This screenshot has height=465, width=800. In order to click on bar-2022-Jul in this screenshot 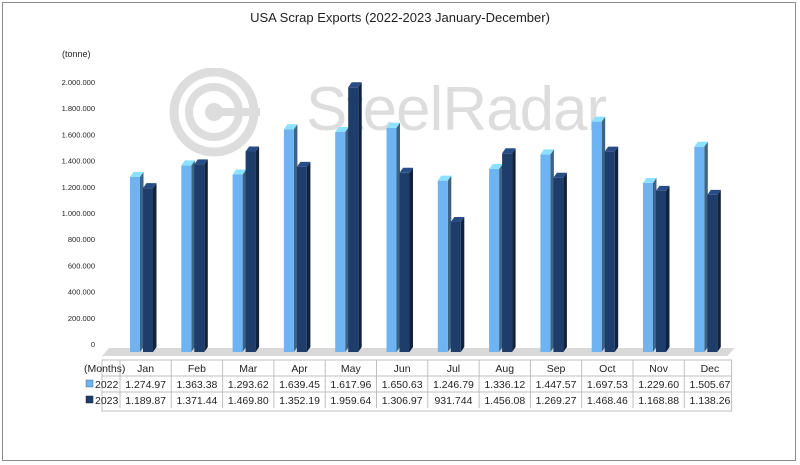, I will do `click(442, 266)`.